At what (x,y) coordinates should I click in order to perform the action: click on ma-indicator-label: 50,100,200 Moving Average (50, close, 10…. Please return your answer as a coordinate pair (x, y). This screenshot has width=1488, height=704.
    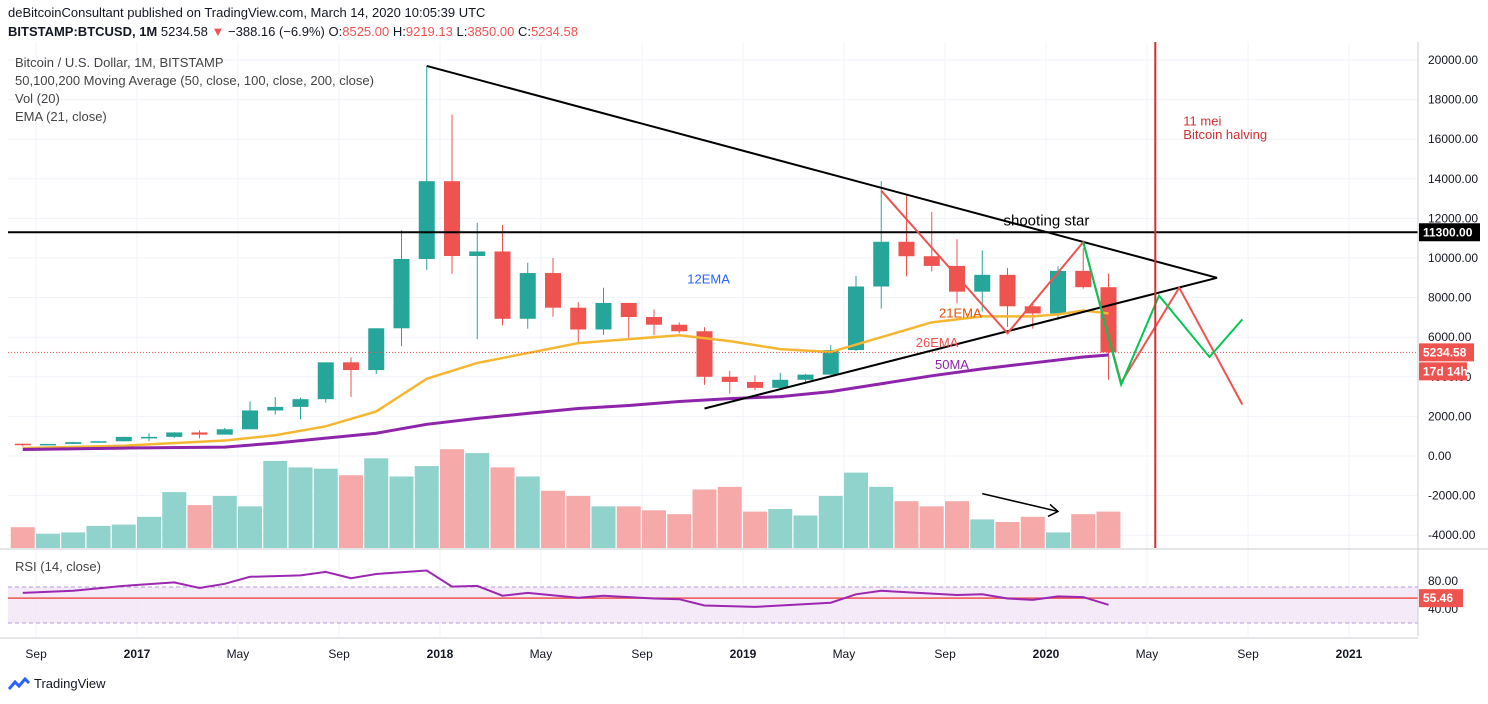
    Looking at the image, I should click on (194, 80).